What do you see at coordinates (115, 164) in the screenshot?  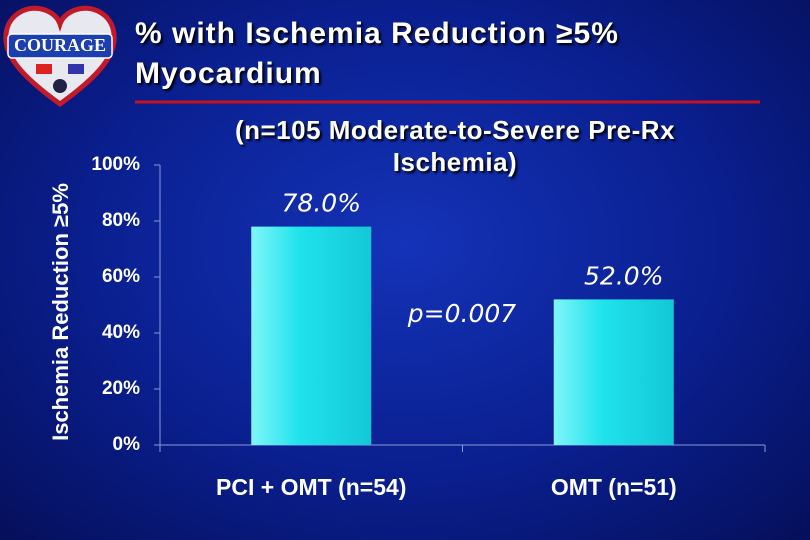 I see `y-tick-label: 100%` at bounding box center [115, 164].